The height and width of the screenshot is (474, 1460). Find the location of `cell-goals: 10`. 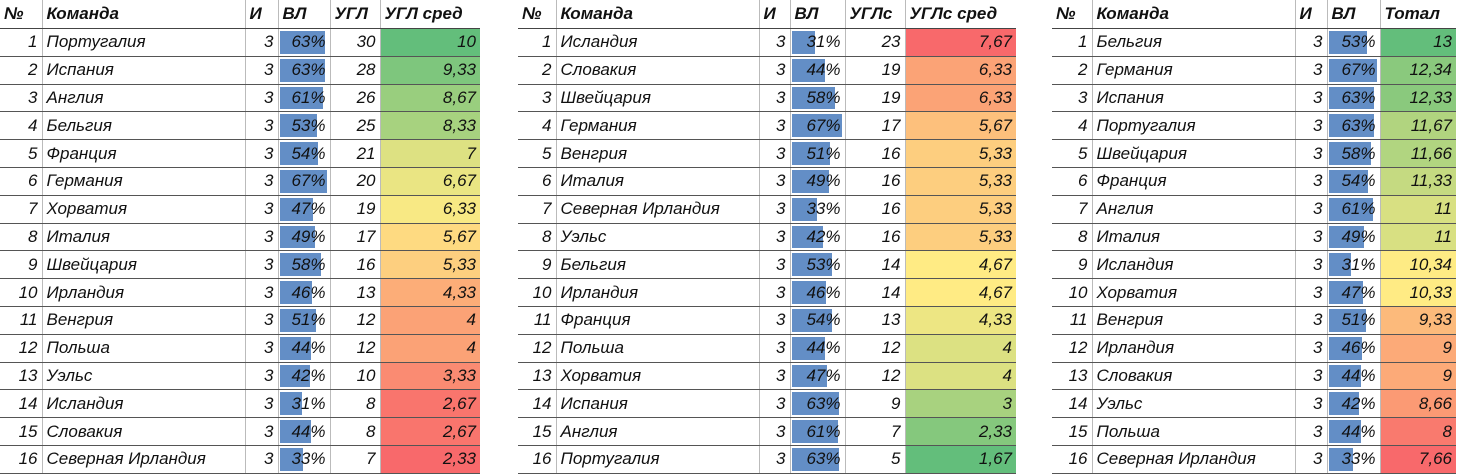

cell-goals: 10 is located at coordinates (354, 376).